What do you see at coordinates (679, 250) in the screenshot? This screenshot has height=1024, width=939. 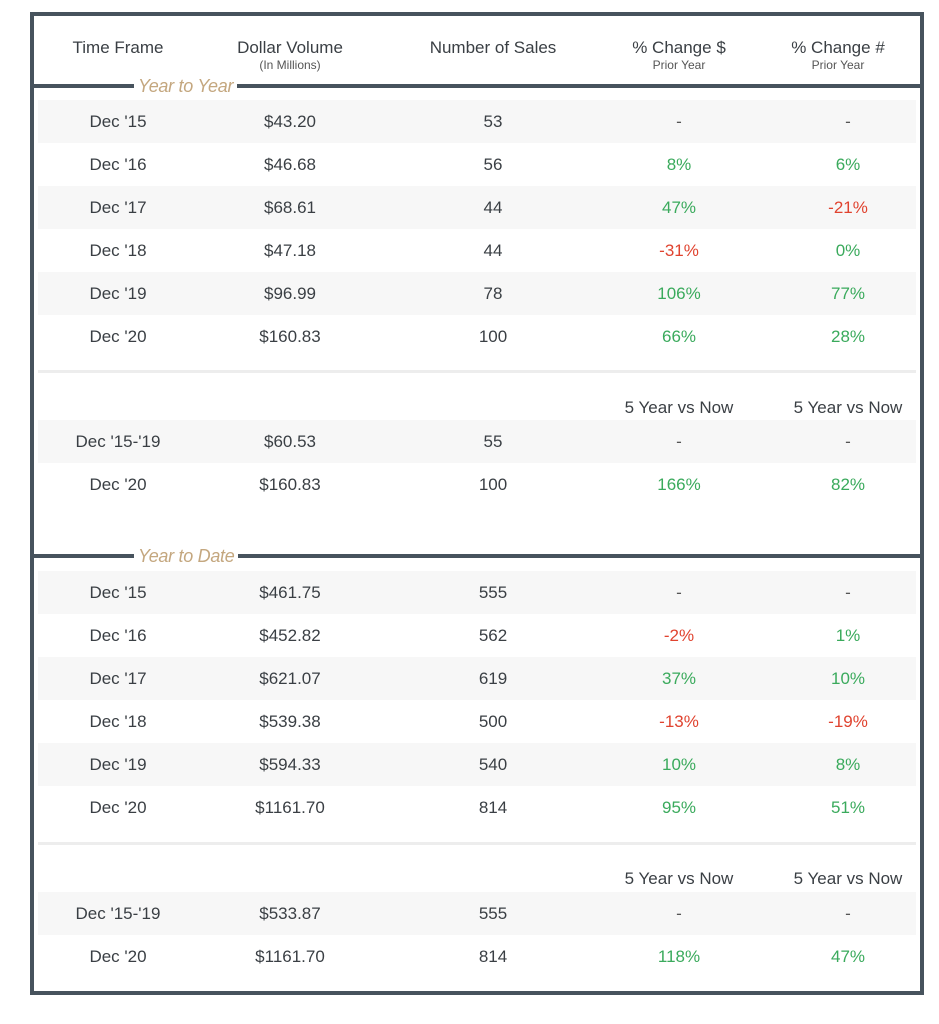 I see `cell-change-dollar: -31%` at bounding box center [679, 250].